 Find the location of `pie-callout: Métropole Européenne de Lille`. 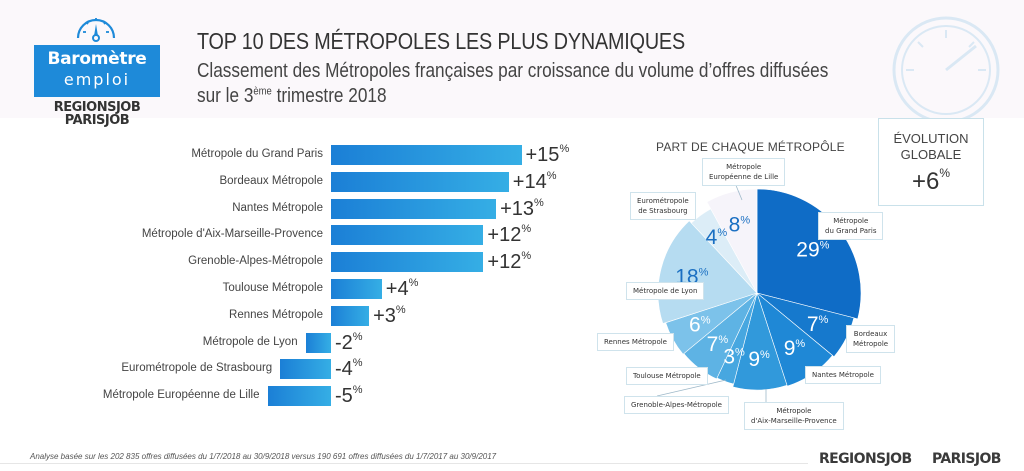

pie-callout: Métropole Européenne de Lille is located at coordinates (744, 172).